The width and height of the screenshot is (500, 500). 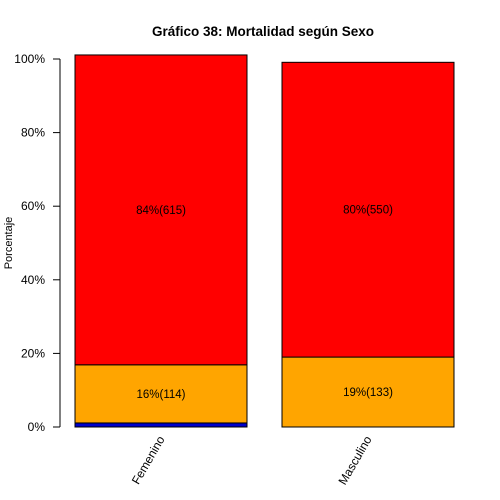 I want to click on data-label: 84%(615), so click(x=161, y=211).